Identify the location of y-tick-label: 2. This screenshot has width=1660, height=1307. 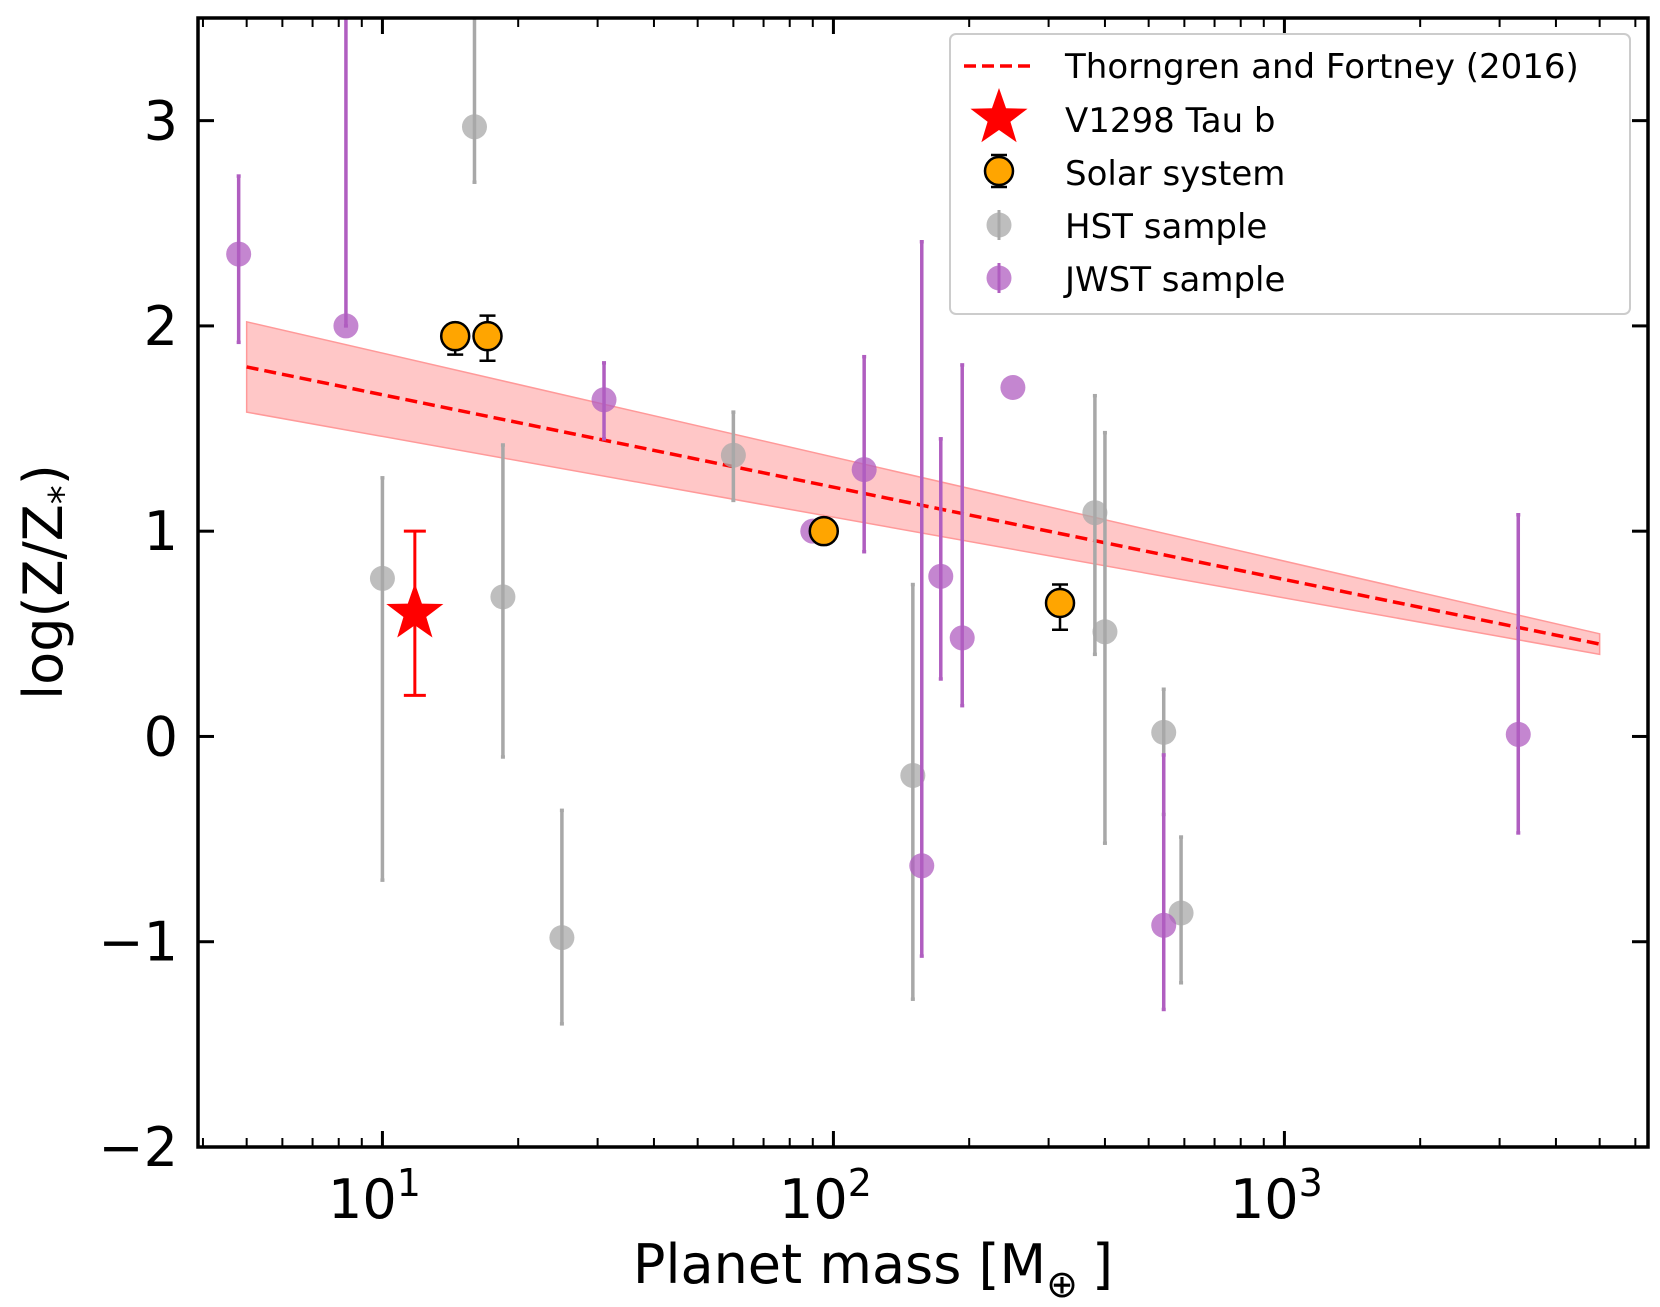
(161, 326).